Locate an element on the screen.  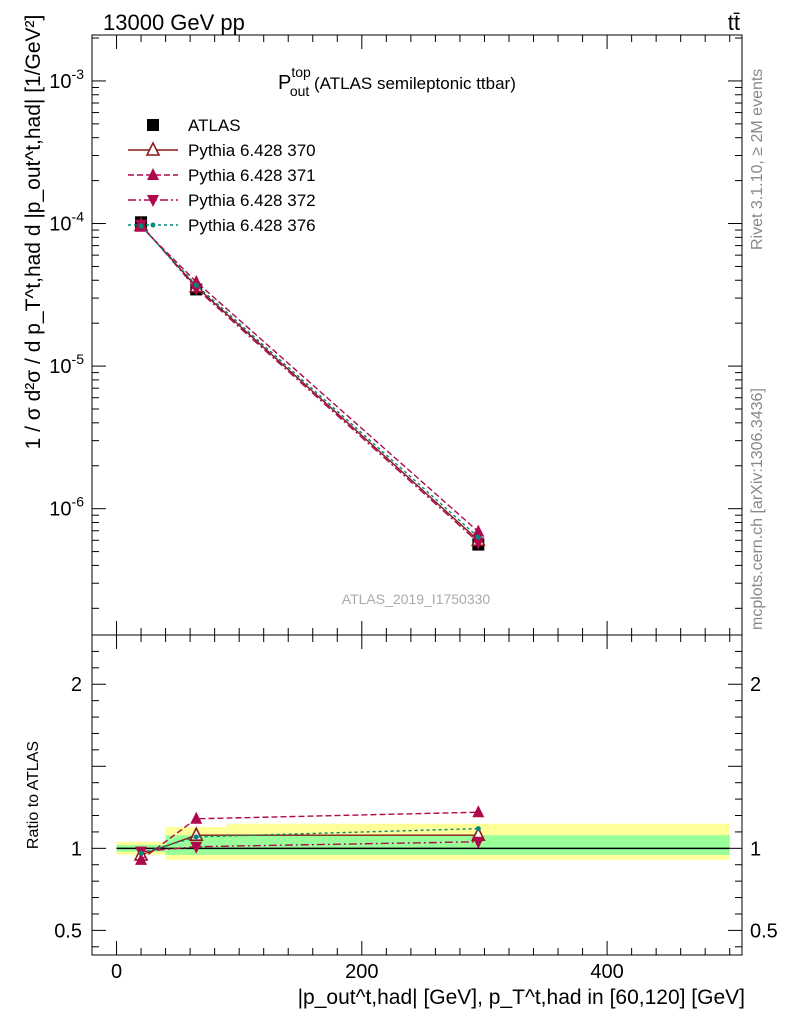
x-tick-label: 400 is located at coordinates (606, 972).